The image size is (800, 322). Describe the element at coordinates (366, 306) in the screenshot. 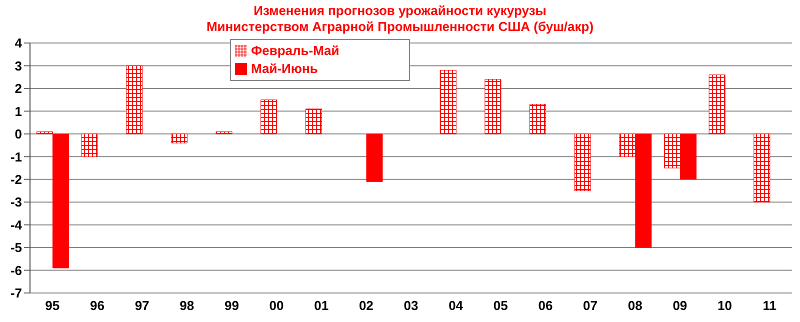

I see `x-tick-label: 02` at that location.